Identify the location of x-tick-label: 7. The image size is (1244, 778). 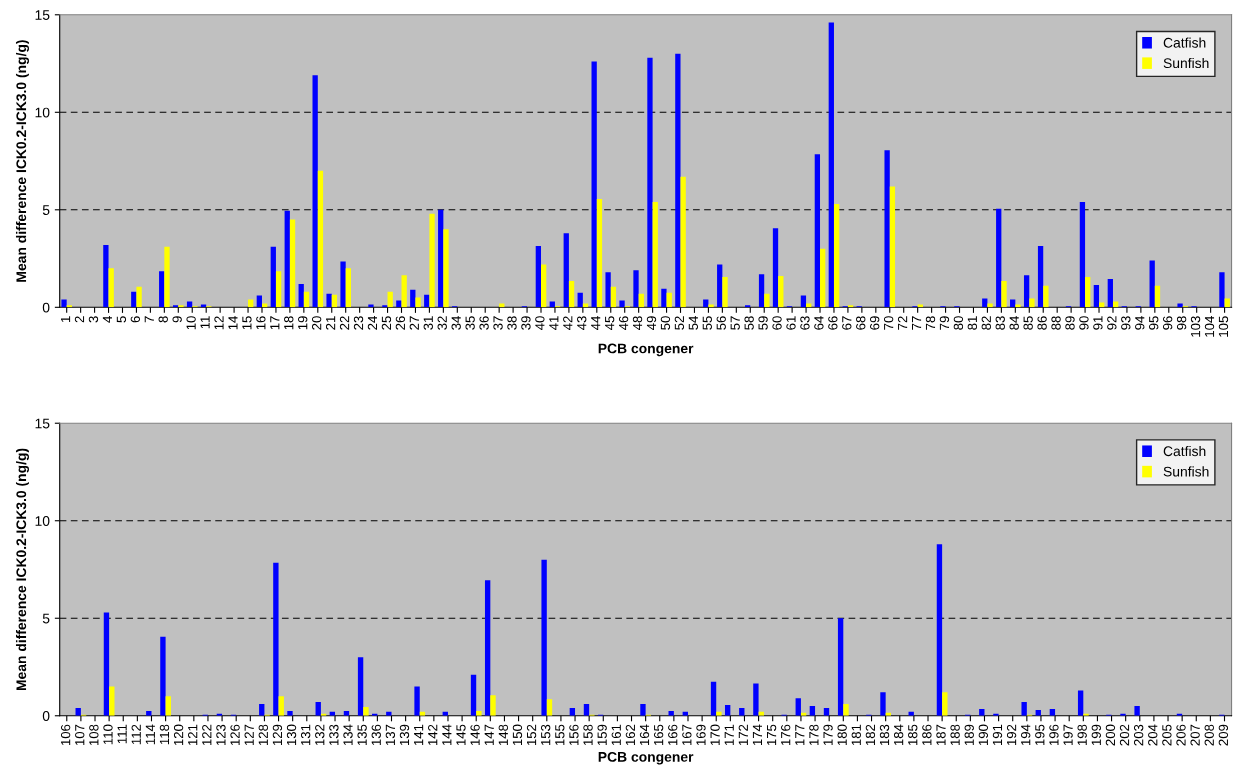
(149, 319).